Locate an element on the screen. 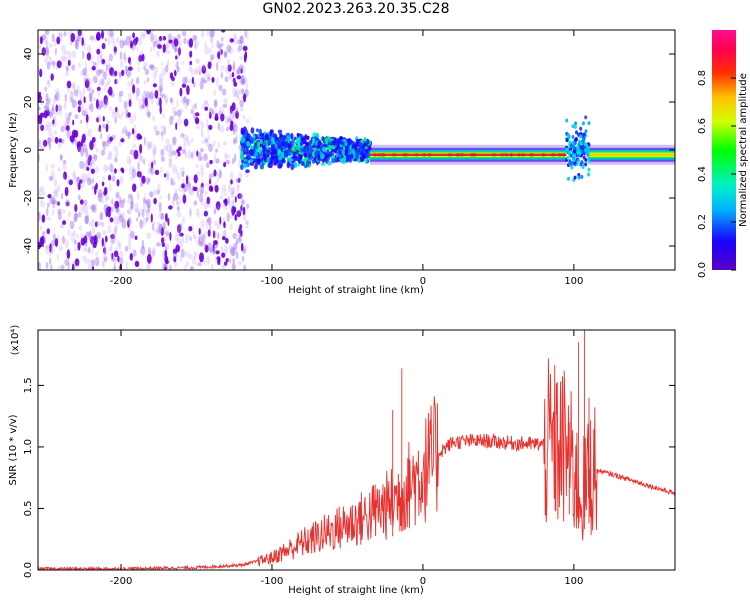 The width and height of the screenshot is (750, 600). figure-title: GN02.2023.263.20.35.C28 is located at coordinates (356, 9).